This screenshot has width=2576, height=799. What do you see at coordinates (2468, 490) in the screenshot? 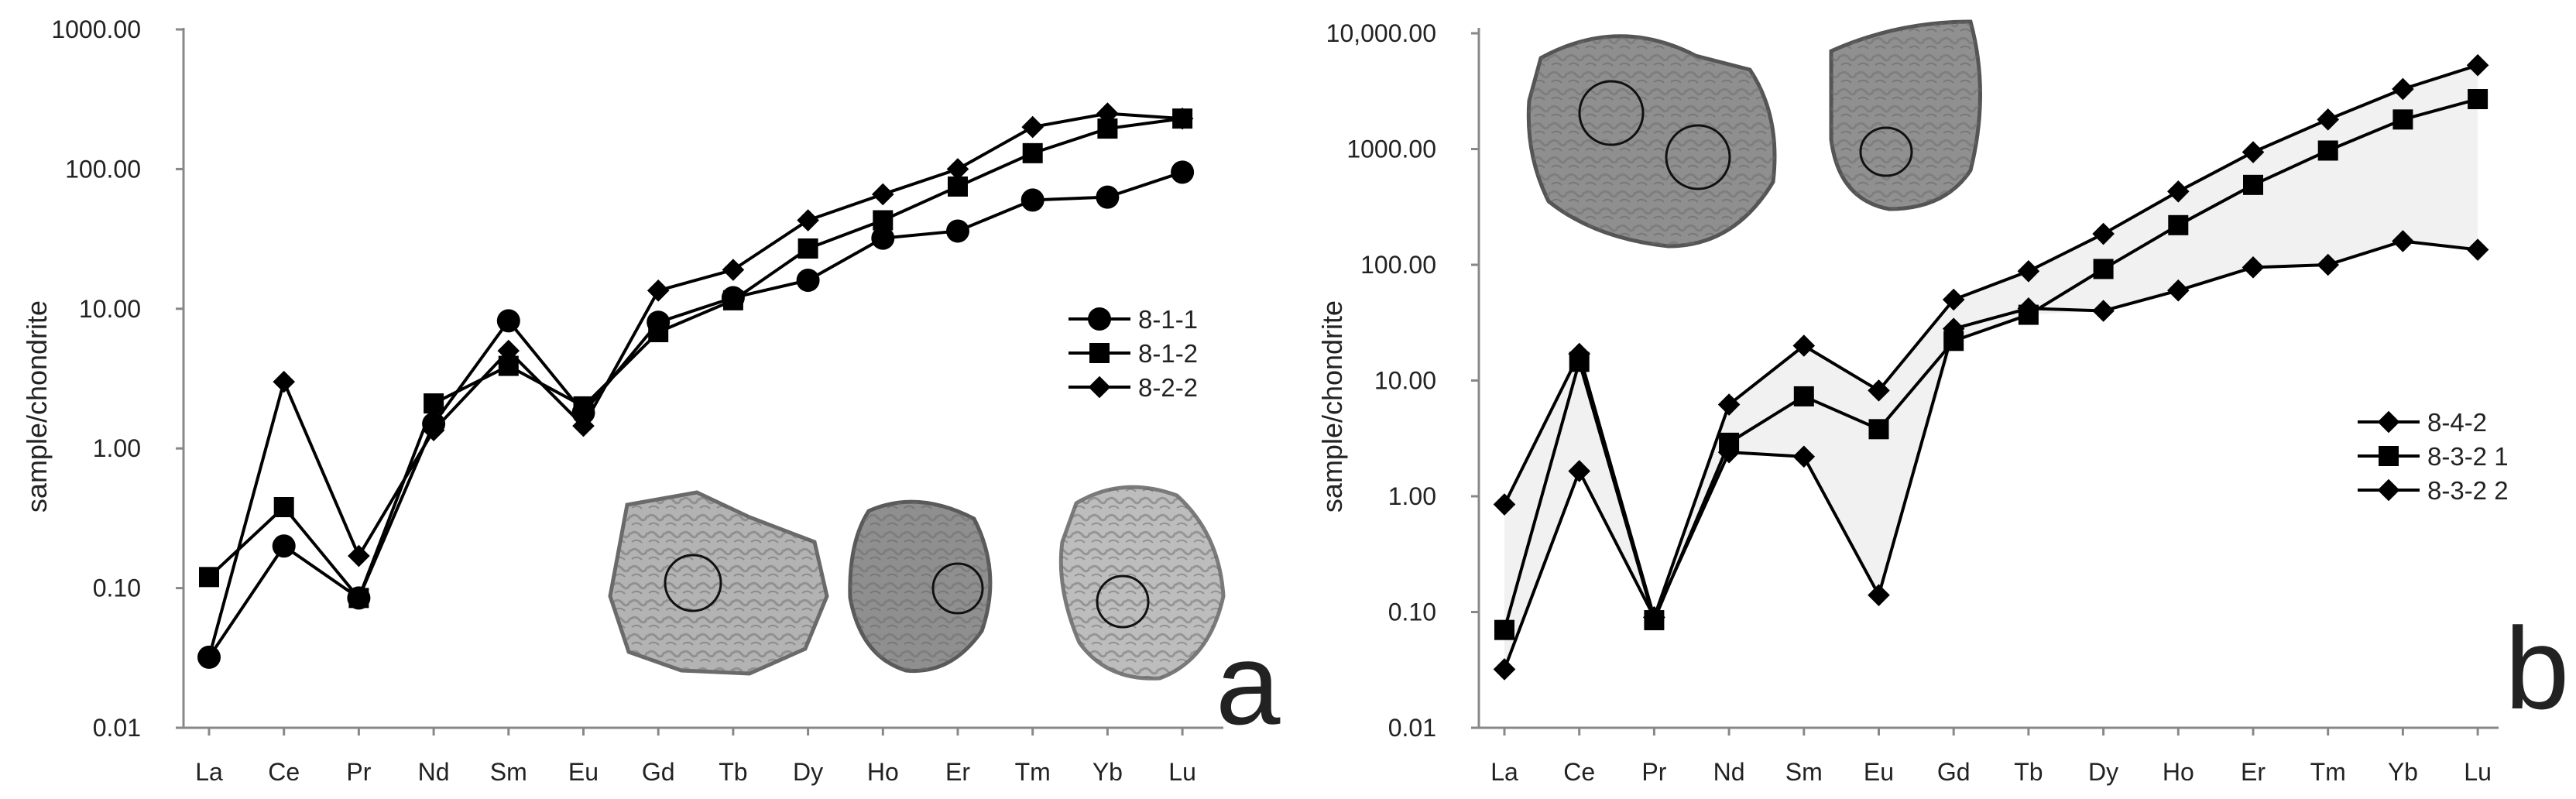
I see `legend-label: 8-3-2 2` at bounding box center [2468, 490].